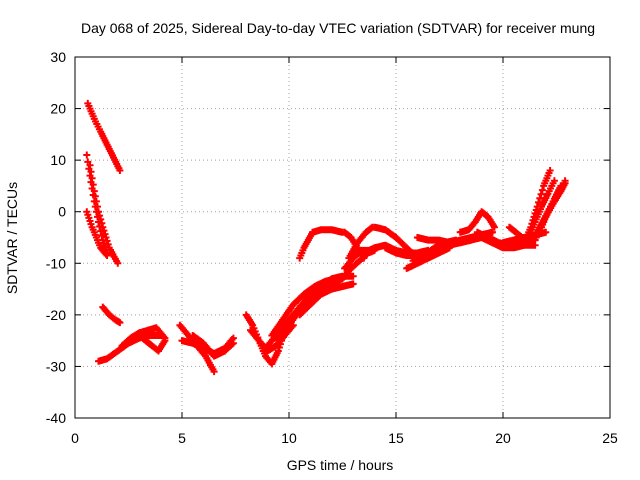 This screenshot has width=640, height=480. Describe the element at coordinates (503, 438) in the screenshot. I see `x-tick-label: 20` at that location.